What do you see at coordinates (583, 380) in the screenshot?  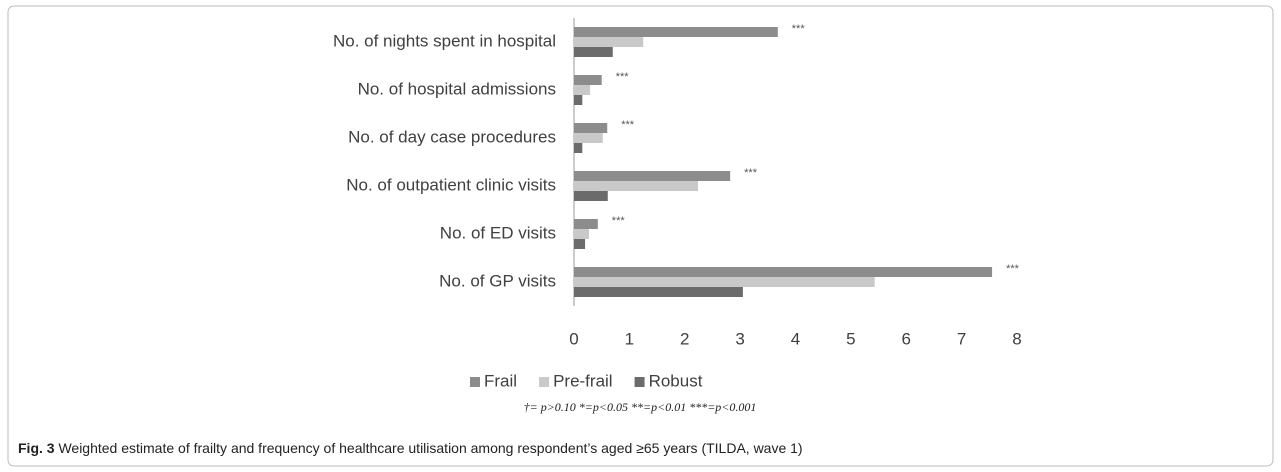 I see `legend-label: Pre-frail` at bounding box center [583, 380].